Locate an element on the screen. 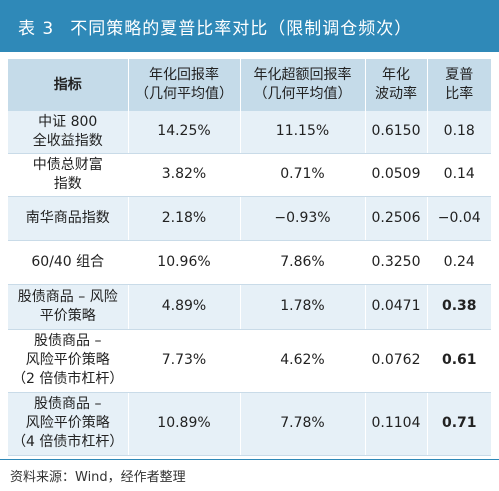 Image resolution: width=499 pixels, height=491 pixels. row-name-cell: 中债总财富 指数 is located at coordinates (68, 175).